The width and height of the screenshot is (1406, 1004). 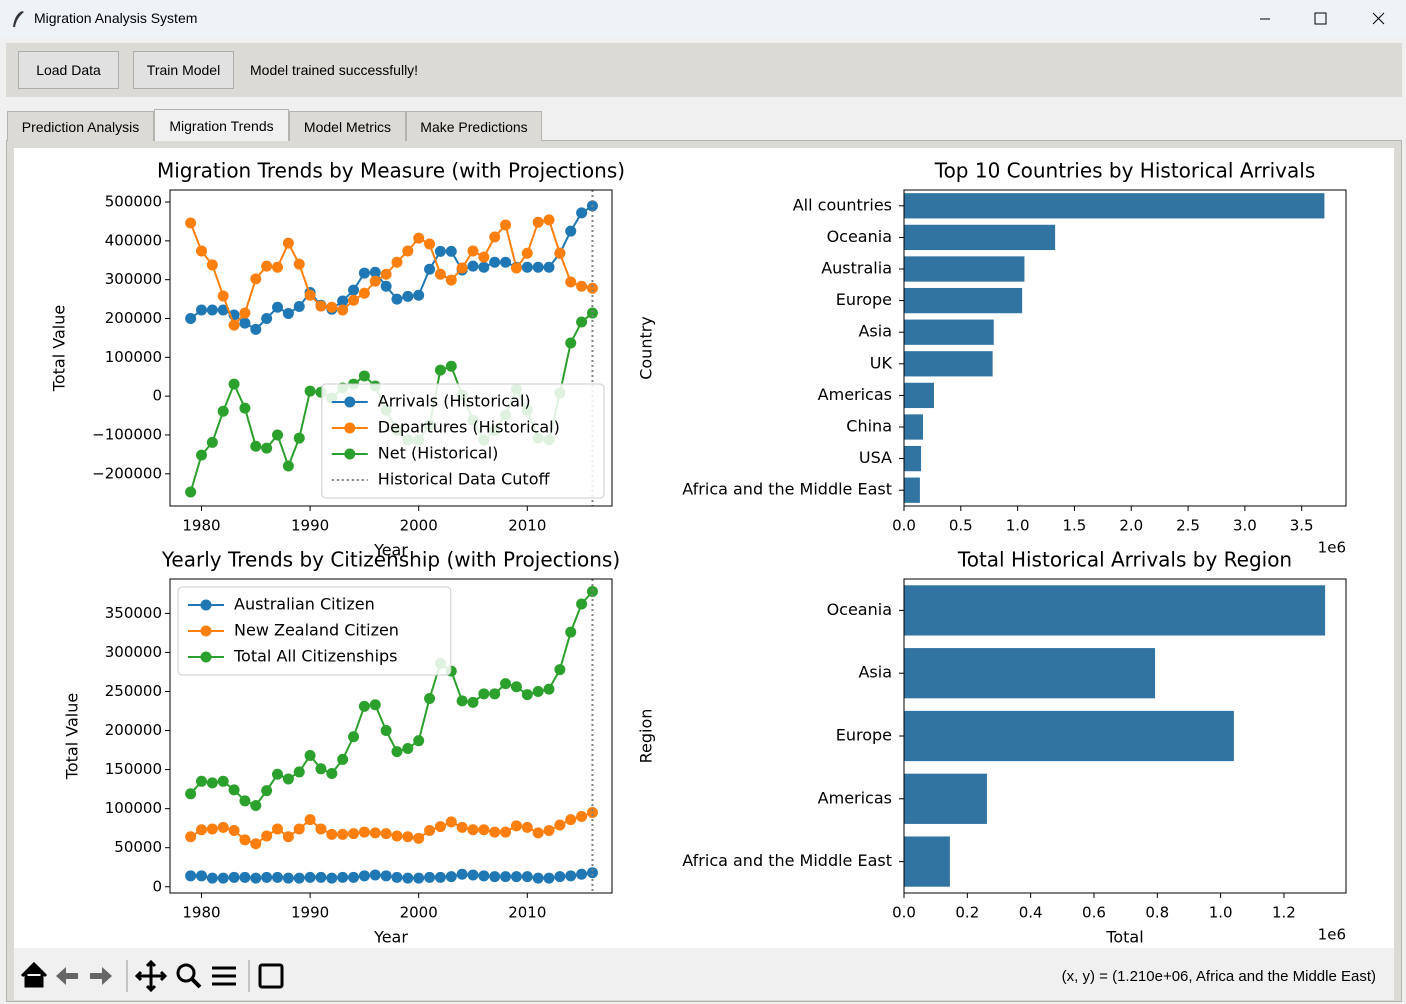 What do you see at coordinates (391, 736) in the screenshot?
I see `axes-frame` at bounding box center [391, 736].